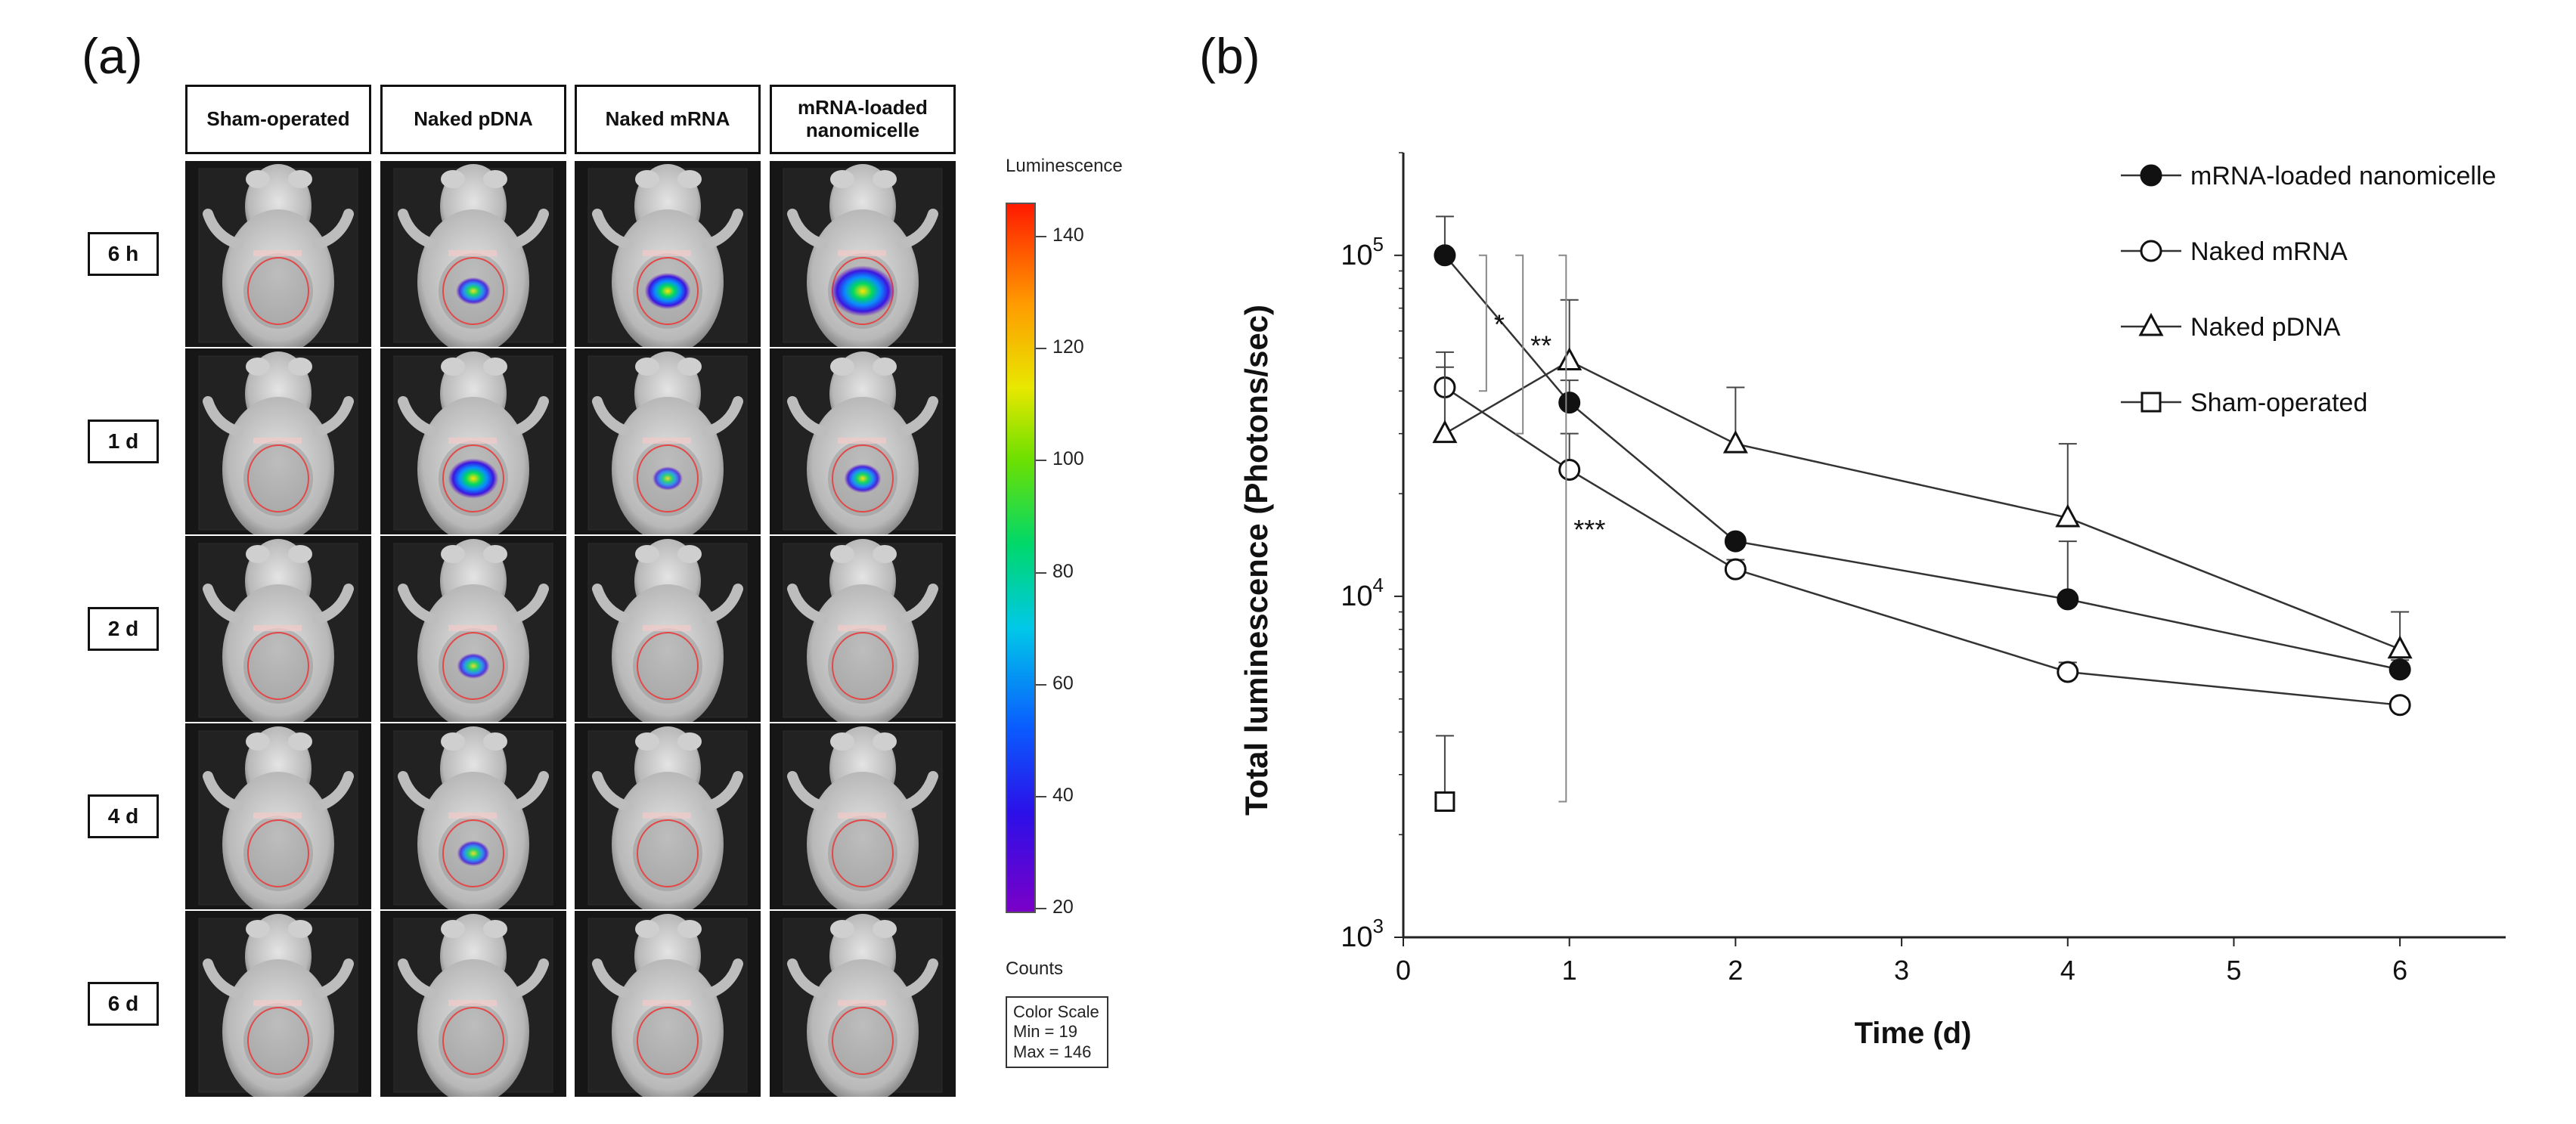  Describe the element at coordinates (2265, 327) in the screenshot. I see `legend-label: Naked pDNA` at that location.